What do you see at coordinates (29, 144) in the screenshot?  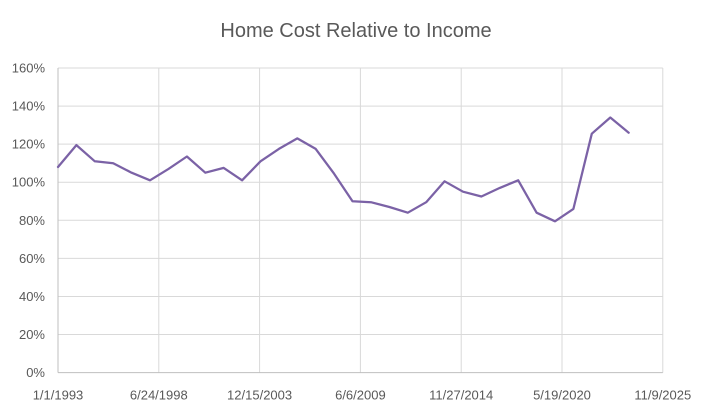 I see `y-tick-label: 120%` at bounding box center [29, 144].